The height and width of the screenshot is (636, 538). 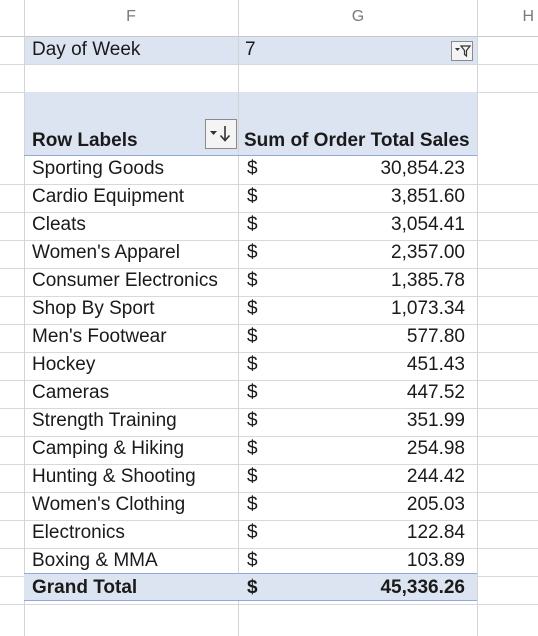 I want to click on filter-value: 7, so click(x=250, y=49).